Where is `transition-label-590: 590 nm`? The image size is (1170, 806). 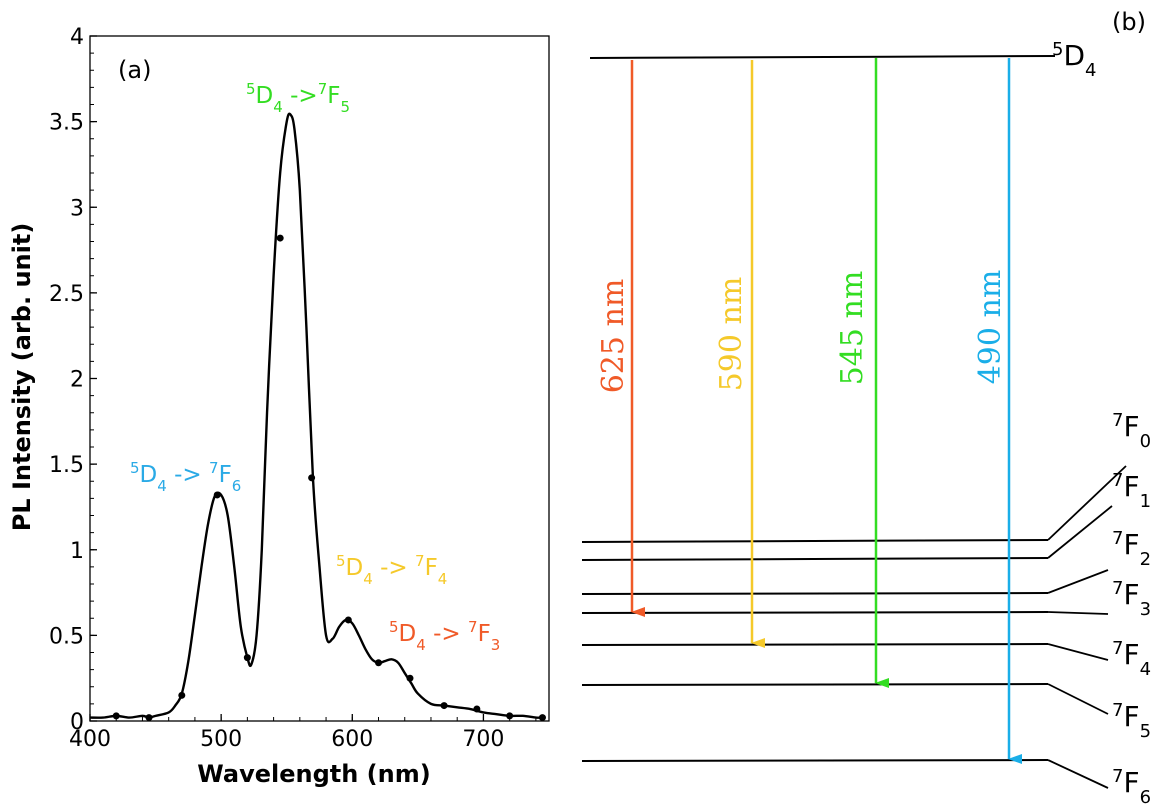 transition-label-590: 590 nm is located at coordinates (731, 334).